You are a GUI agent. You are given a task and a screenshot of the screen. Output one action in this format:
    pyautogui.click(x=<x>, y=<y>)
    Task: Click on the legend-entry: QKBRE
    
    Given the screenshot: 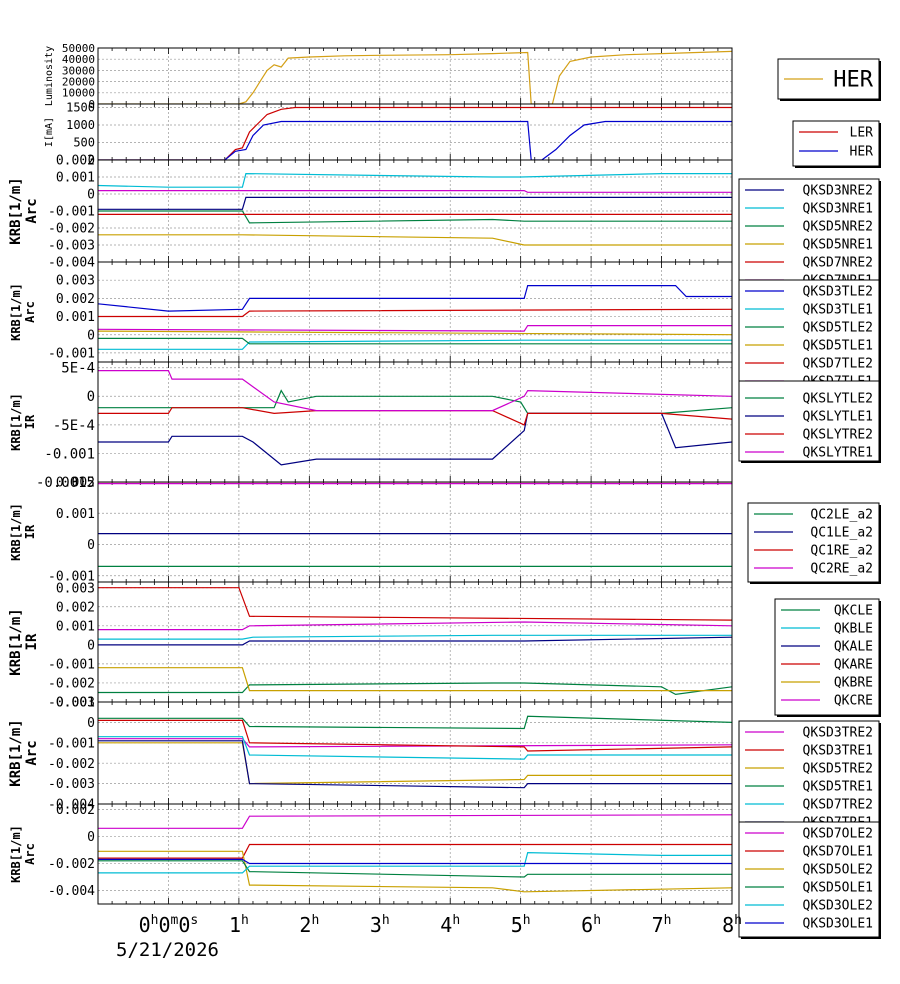 What is the action you would take?
    pyautogui.click(x=853, y=683)
    